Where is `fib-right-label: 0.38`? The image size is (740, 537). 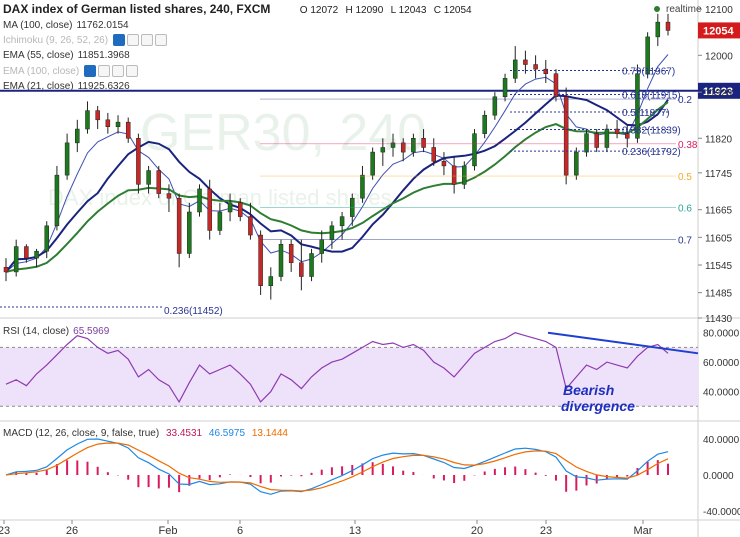
fib-right-label: 0.38 is located at coordinates (688, 145).